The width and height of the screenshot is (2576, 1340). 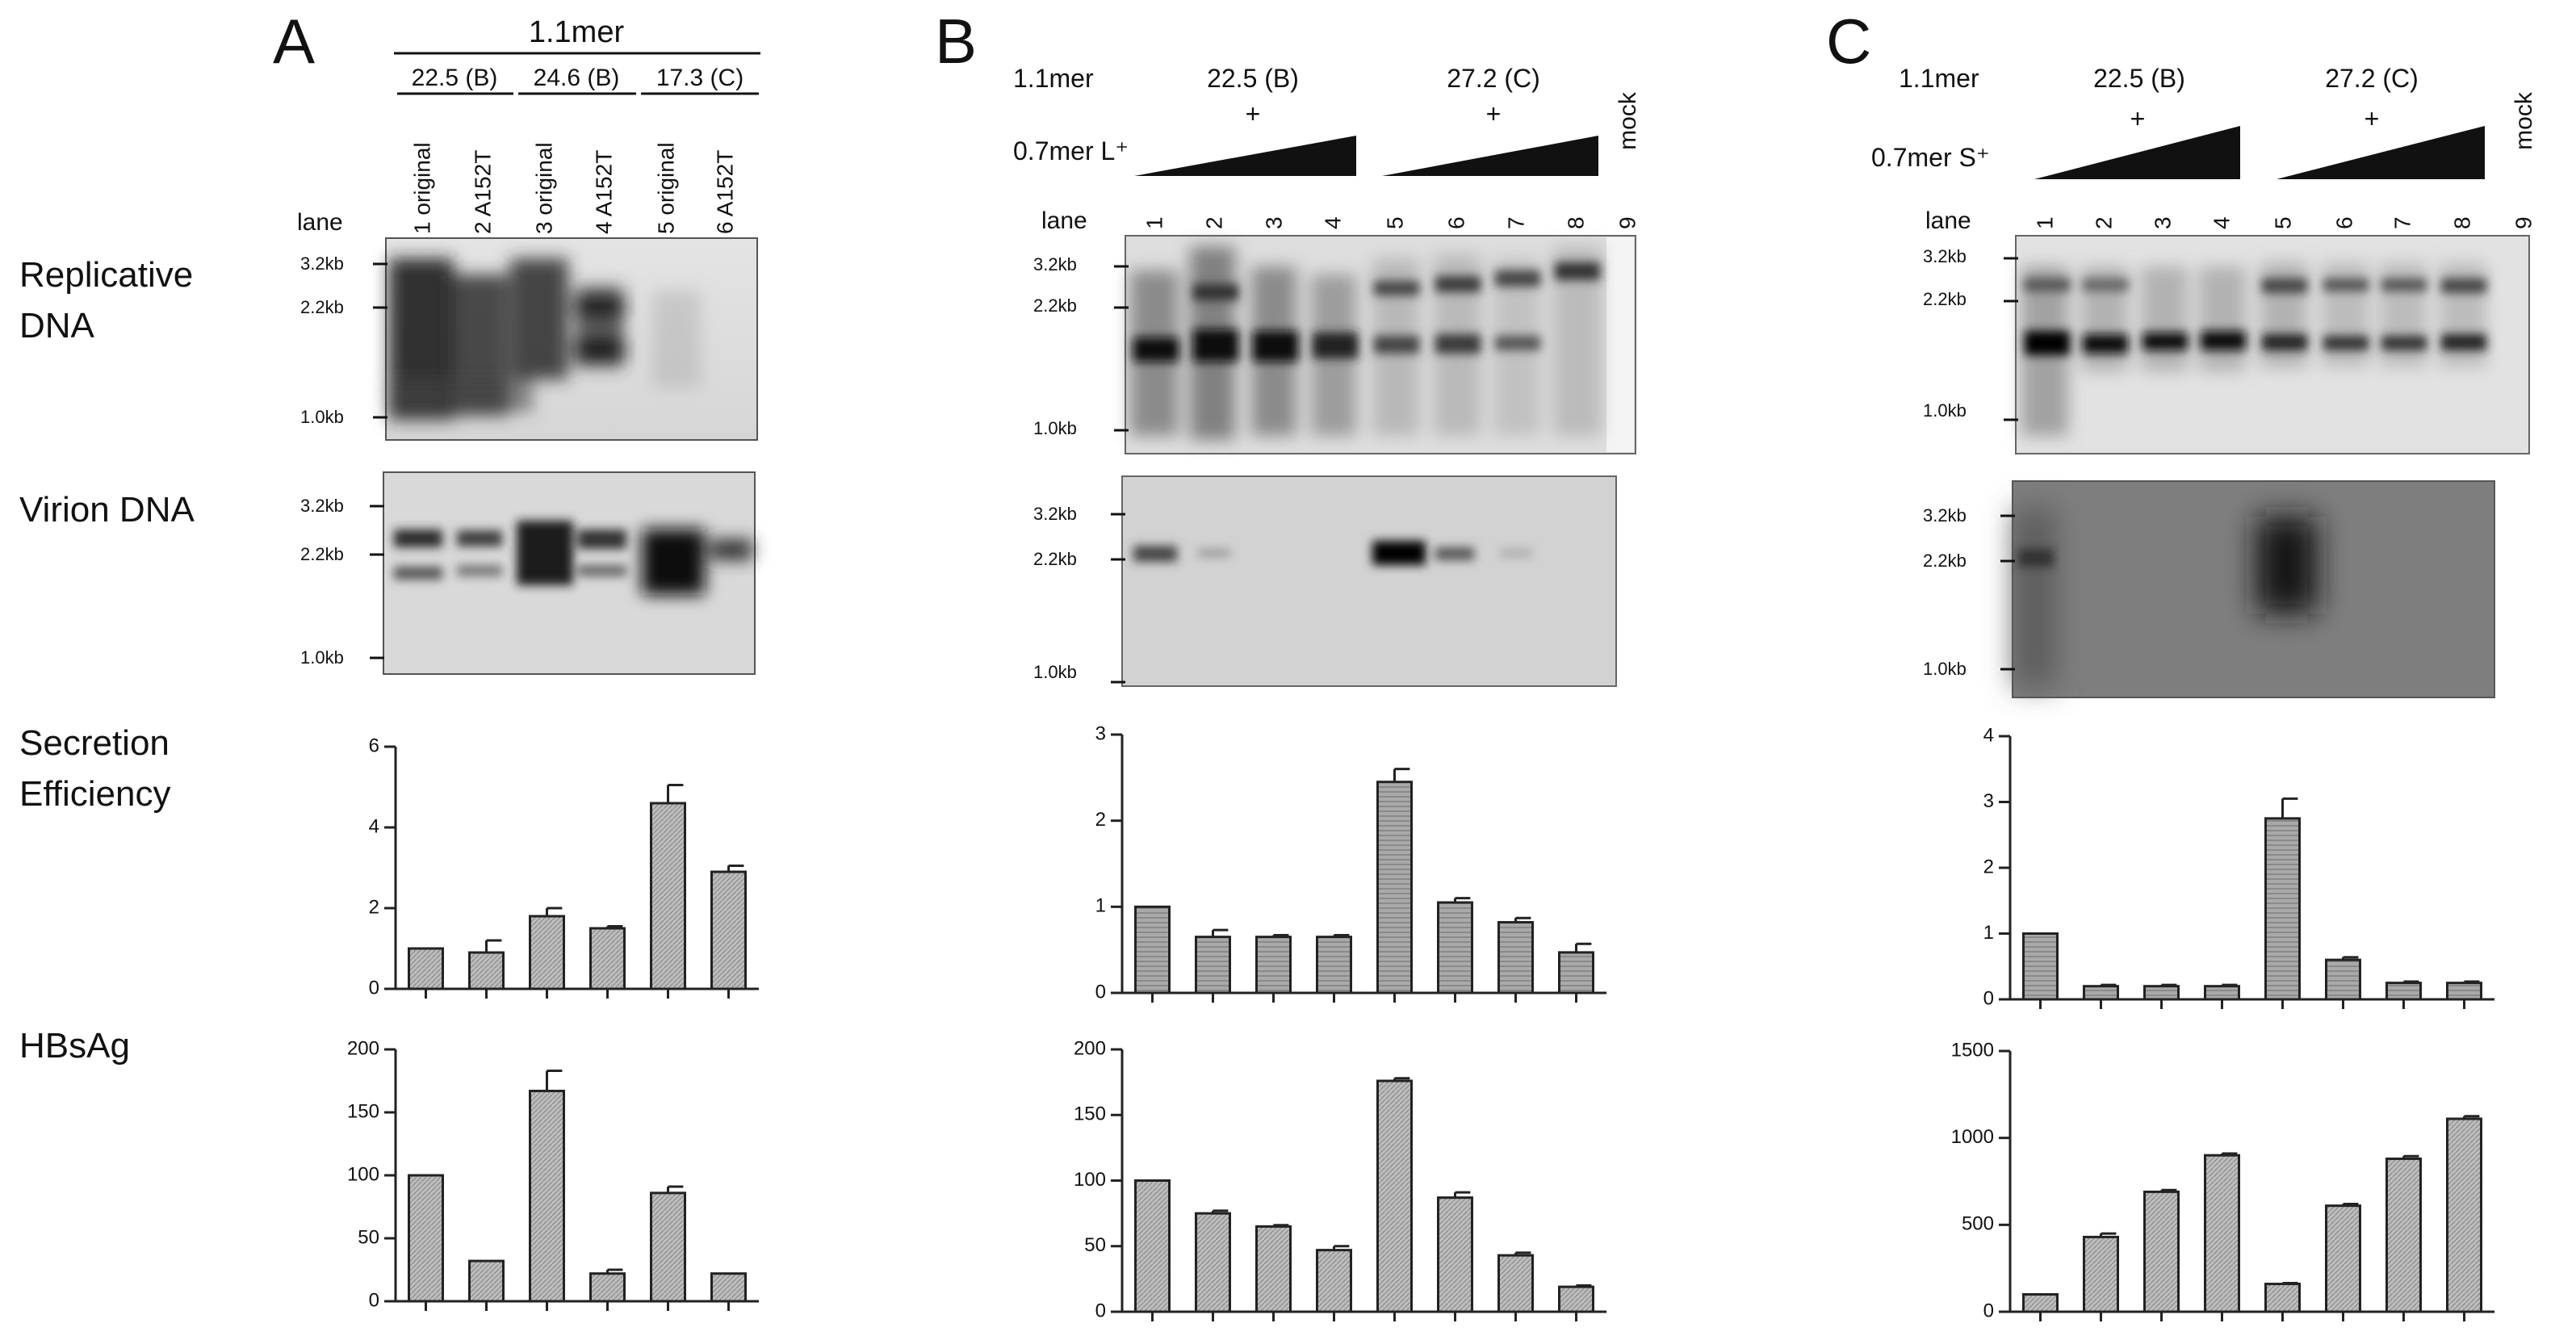 What do you see at coordinates (564, 867) in the screenshot?
I see `panel-a-secretion-chart: 0 2 4 6` at bounding box center [564, 867].